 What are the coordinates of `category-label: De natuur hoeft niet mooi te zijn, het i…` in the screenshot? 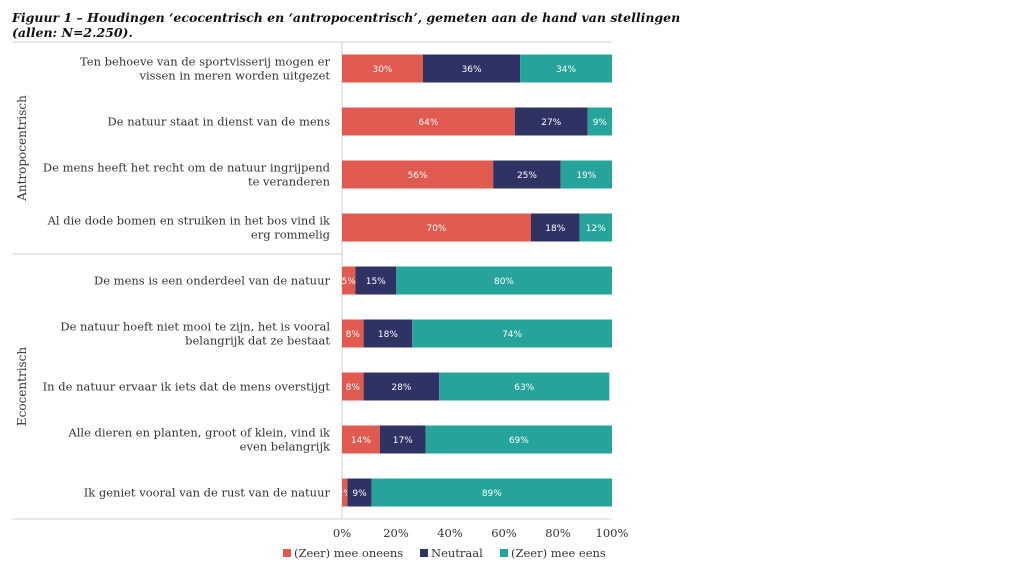 It's located at (195, 334).